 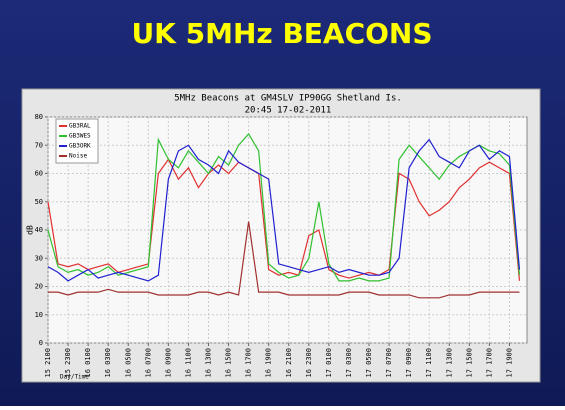 What do you see at coordinates (80, 146) in the screenshot?
I see `legend-label: GB3ORK` at bounding box center [80, 146].